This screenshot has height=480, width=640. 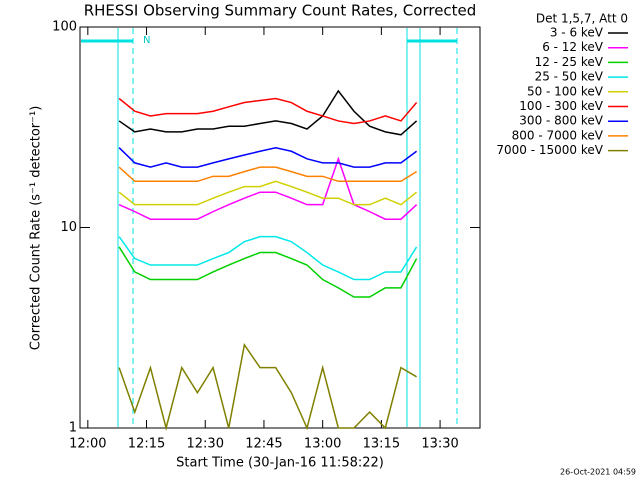 What do you see at coordinates (263, 444) in the screenshot?
I see `x-tick-label: 12:45` at bounding box center [263, 444].